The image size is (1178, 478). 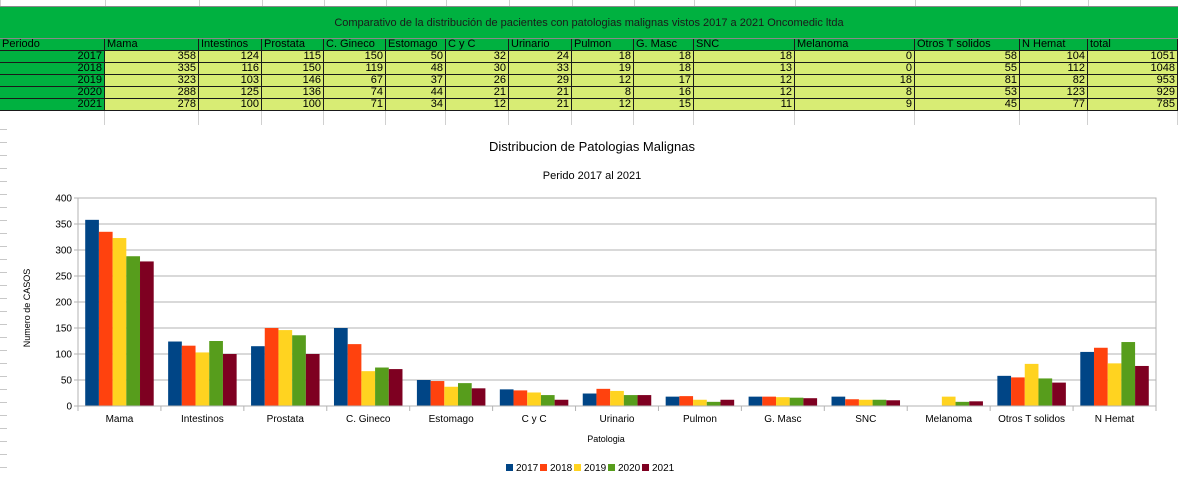 What do you see at coordinates (1031, 384) in the screenshot?
I see `bar-2019-otros-t-solidos` at bounding box center [1031, 384].